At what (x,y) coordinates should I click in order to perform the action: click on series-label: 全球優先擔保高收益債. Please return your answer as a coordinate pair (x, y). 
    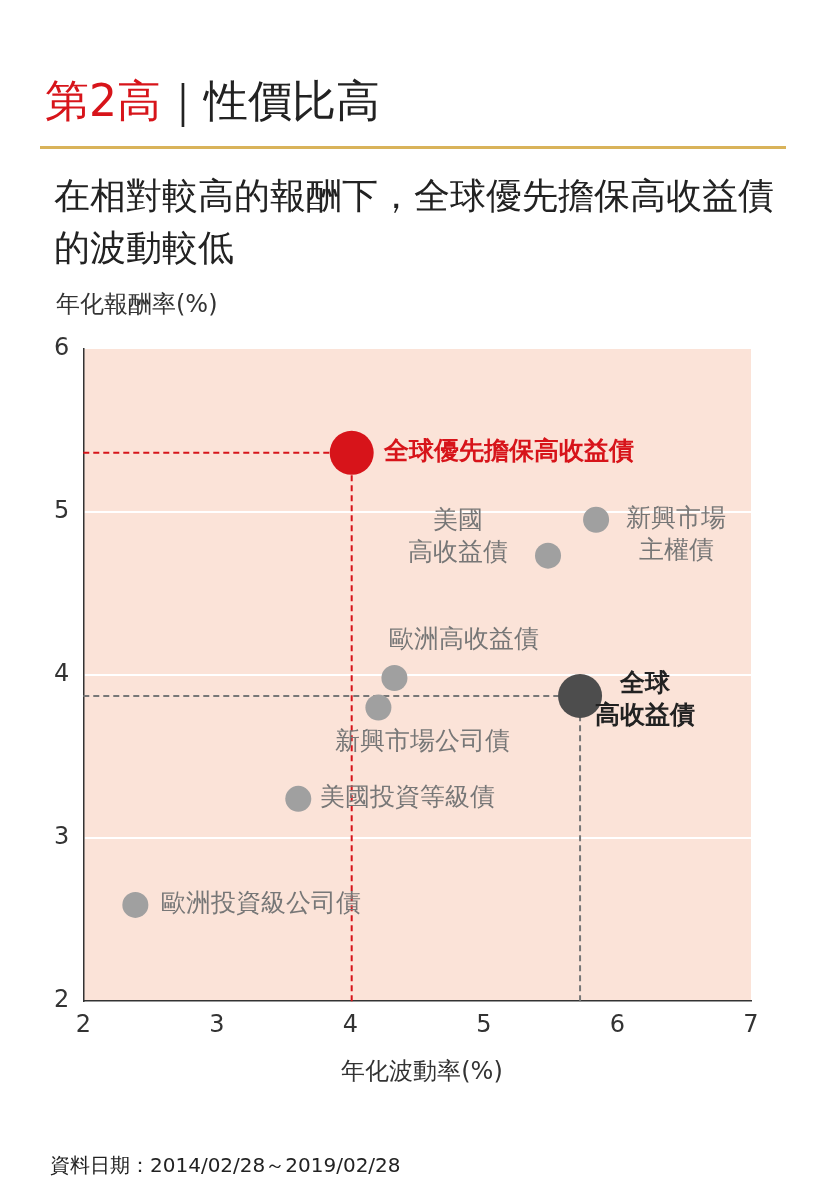
    Looking at the image, I should click on (508, 451).